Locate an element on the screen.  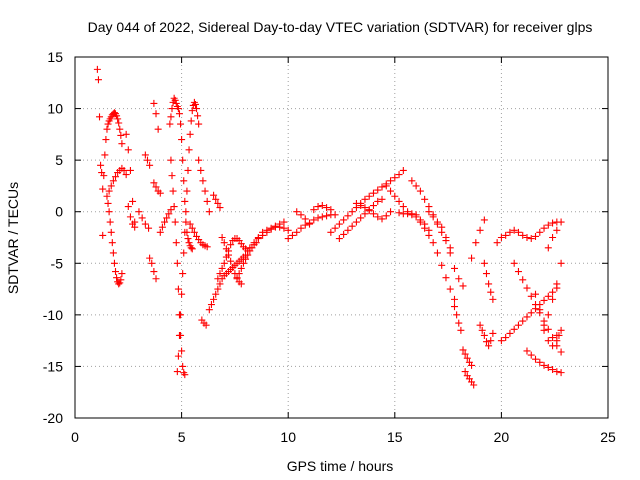
y-tick-label: -15 is located at coordinates (53, 366).